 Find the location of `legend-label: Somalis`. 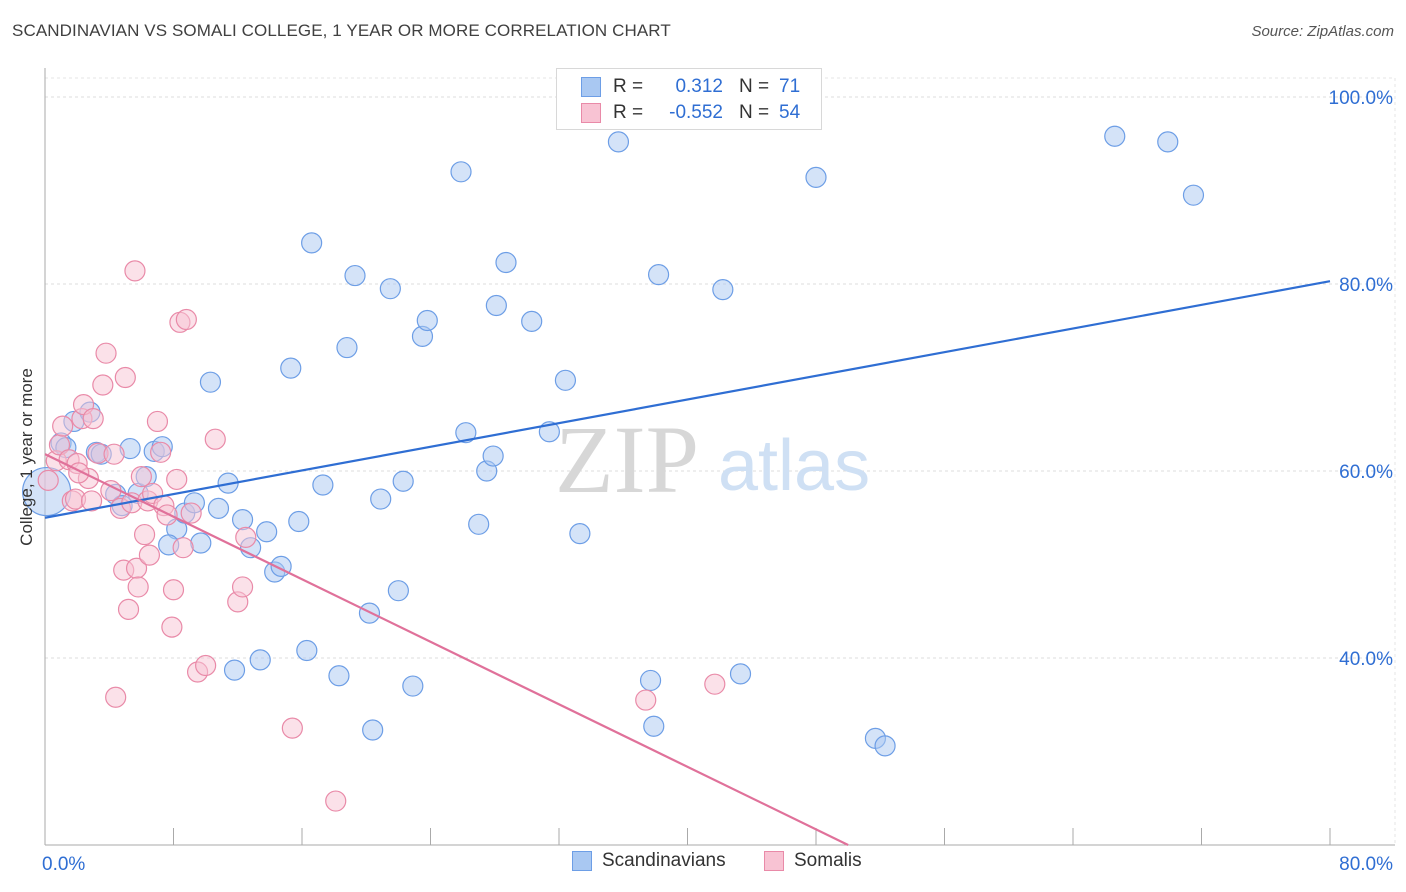

legend-label: Somalis is located at coordinates (828, 860).